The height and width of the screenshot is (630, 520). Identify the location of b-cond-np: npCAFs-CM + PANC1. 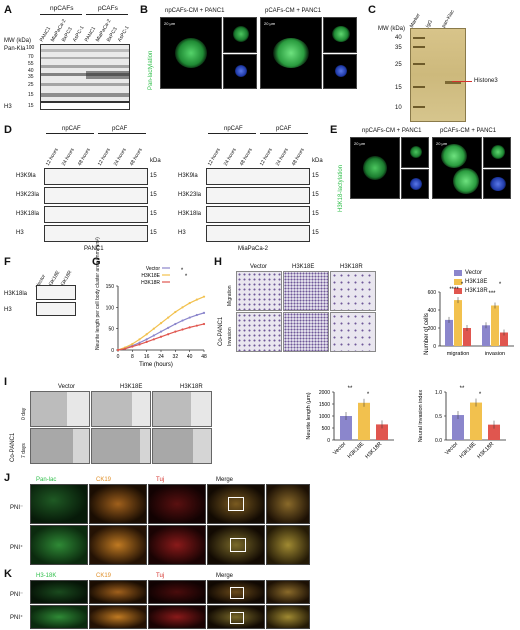
(195, 11).